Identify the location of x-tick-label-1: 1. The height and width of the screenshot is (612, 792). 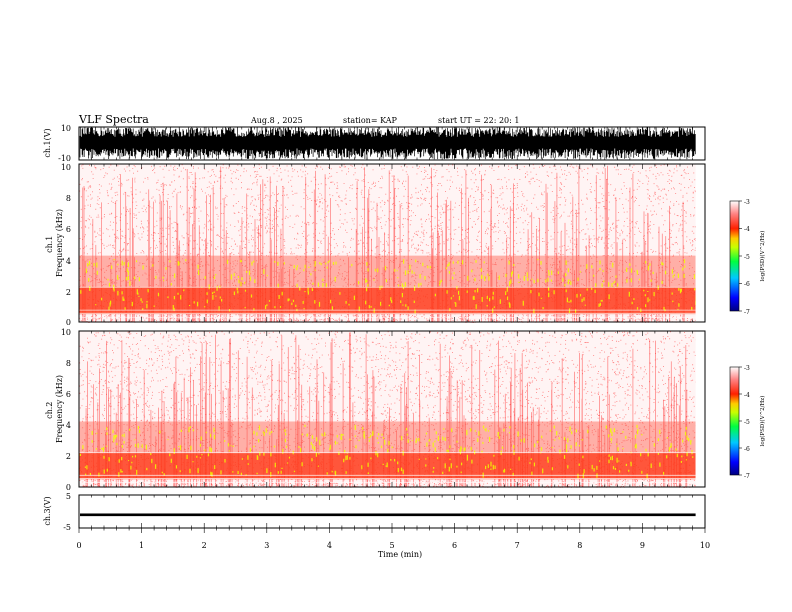
(141, 545).